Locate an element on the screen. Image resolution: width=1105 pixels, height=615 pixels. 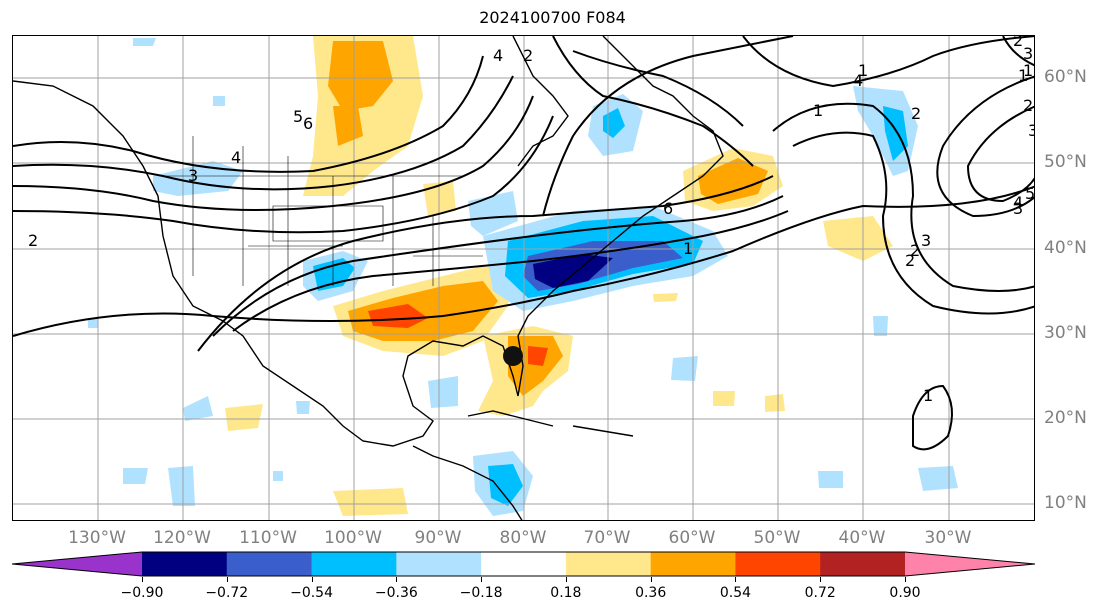
colorbar-tick-label: 0.36 is located at coordinates (651, 593).